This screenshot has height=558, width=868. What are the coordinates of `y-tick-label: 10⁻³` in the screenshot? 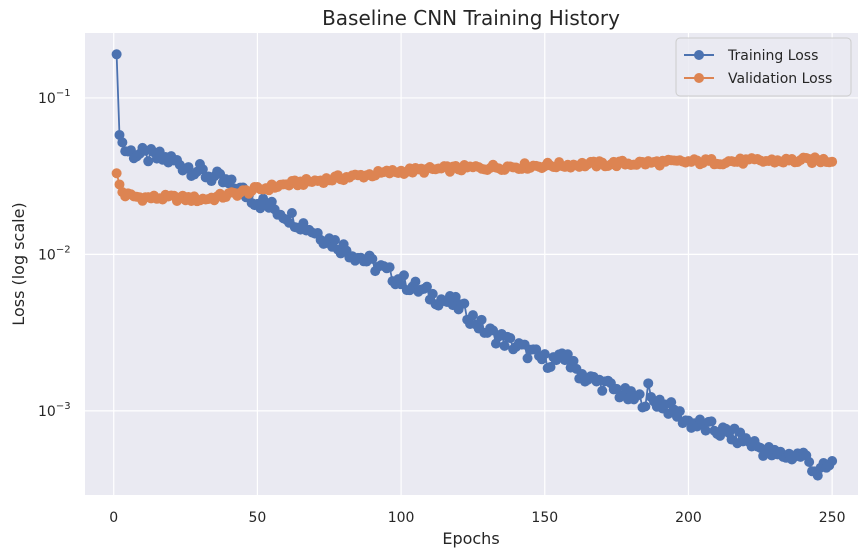 It's located at (54, 410).